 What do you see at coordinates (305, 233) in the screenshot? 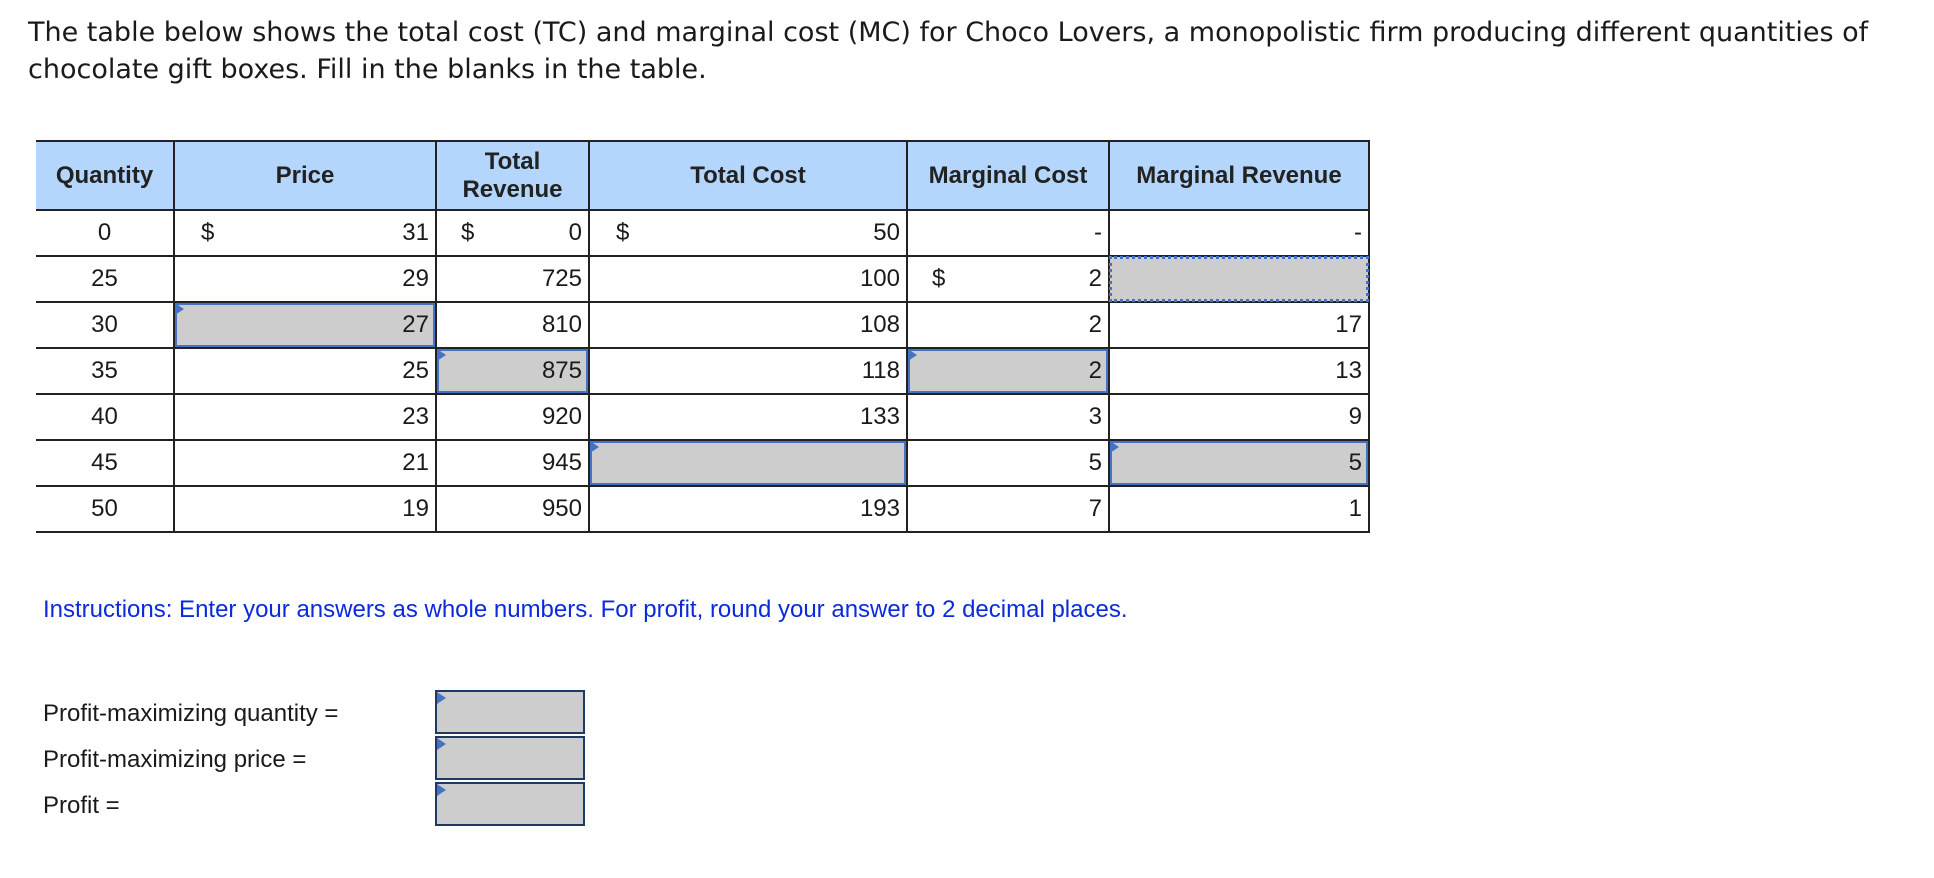
I see `price-cell: $31` at bounding box center [305, 233].